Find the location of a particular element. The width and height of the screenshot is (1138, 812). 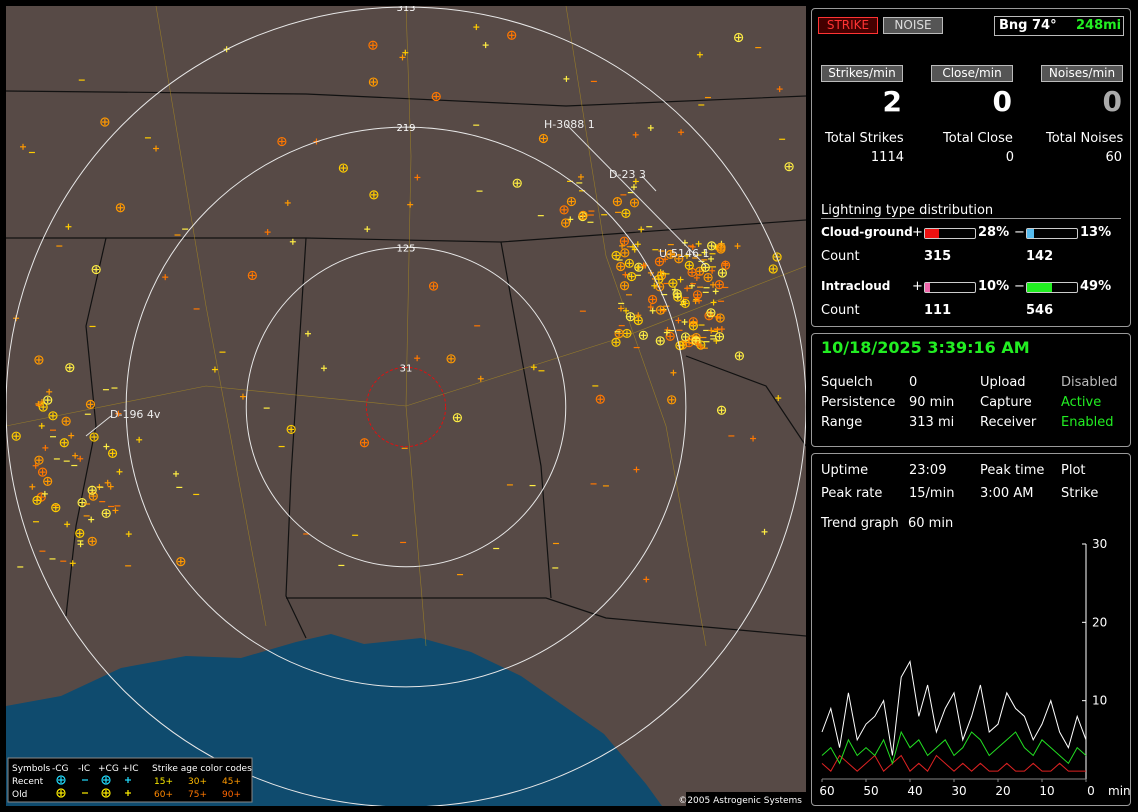

y-tick-label: 30 is located at coordinates (1099, 544).